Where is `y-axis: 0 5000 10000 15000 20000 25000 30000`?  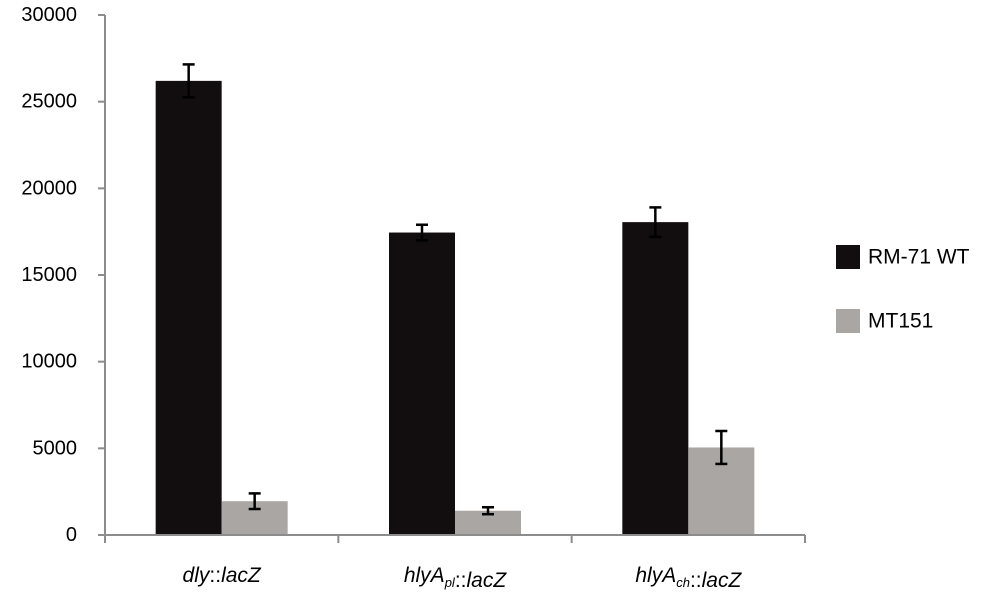
y-axis: 0 5000 10000 15000 20000 25000 30000 is located at coordinates (63, 275).